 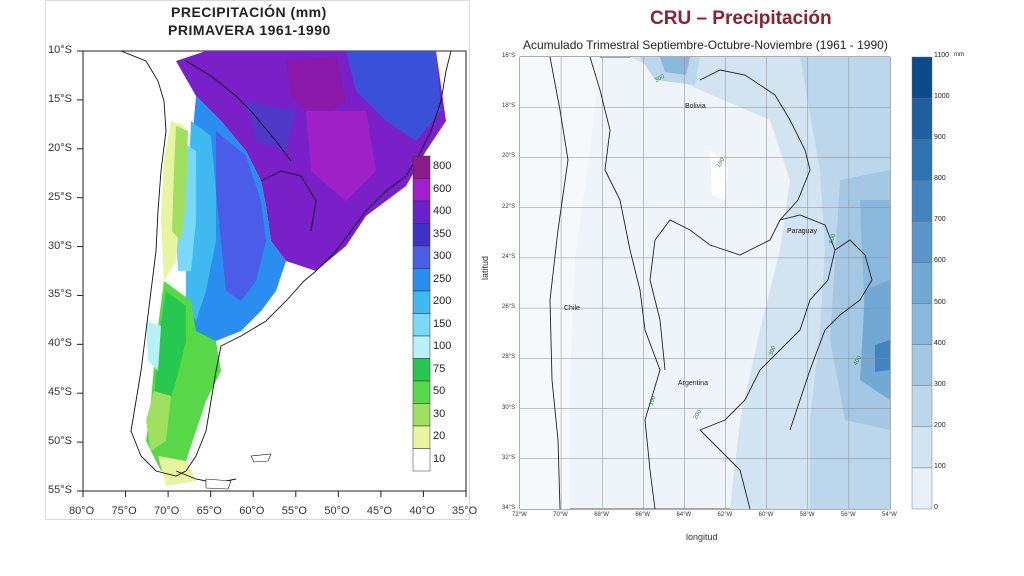 What do you see at coordinates (695, 106) in the screenshot?
I see `country-label-bolivia: Bolivia` at bounding box center [695, 106].